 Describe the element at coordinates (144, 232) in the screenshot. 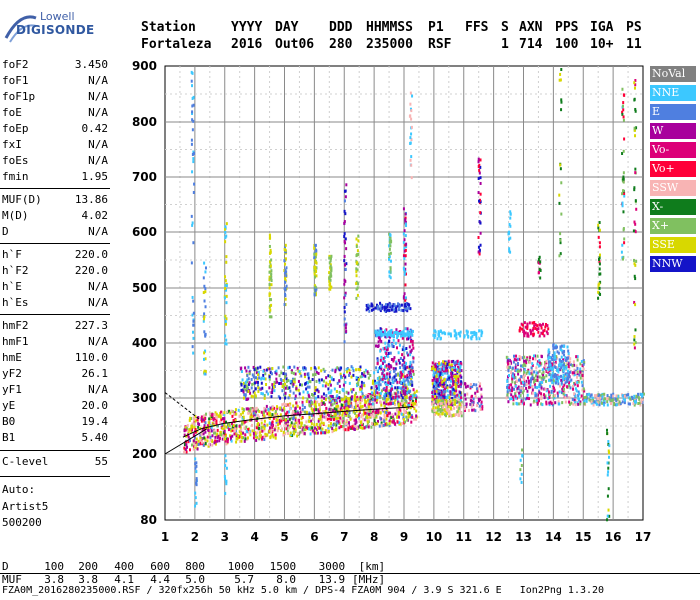

I see `y-tick-label: 600` at that location.